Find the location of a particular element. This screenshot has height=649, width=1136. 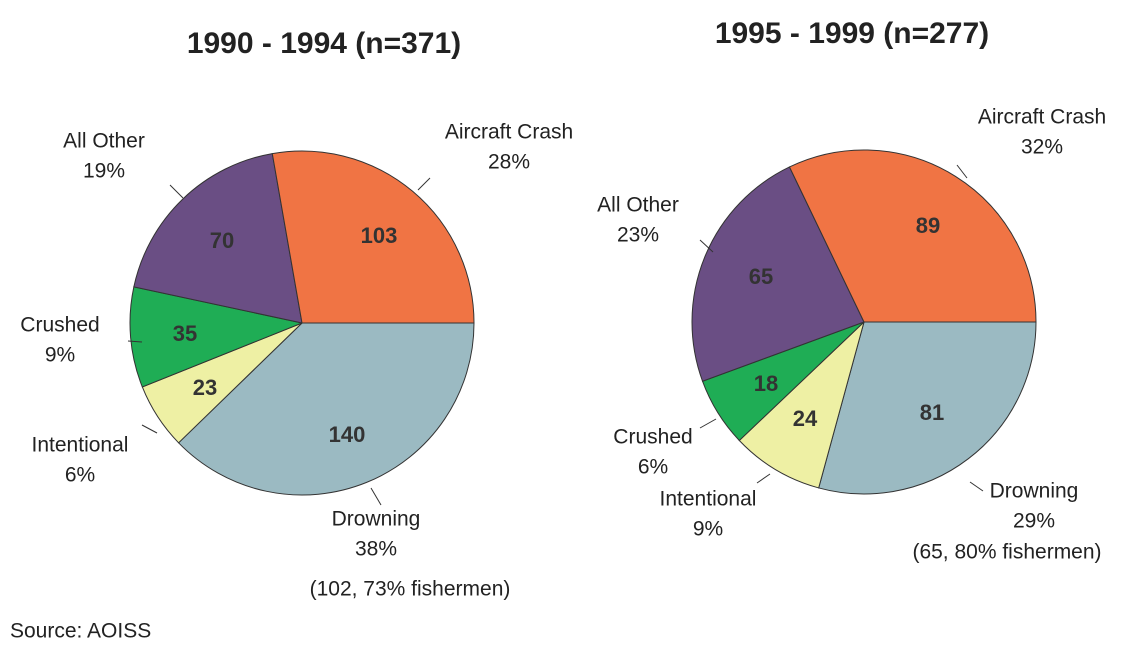

source: Source: AOISS is located at coordinates (80, 631).